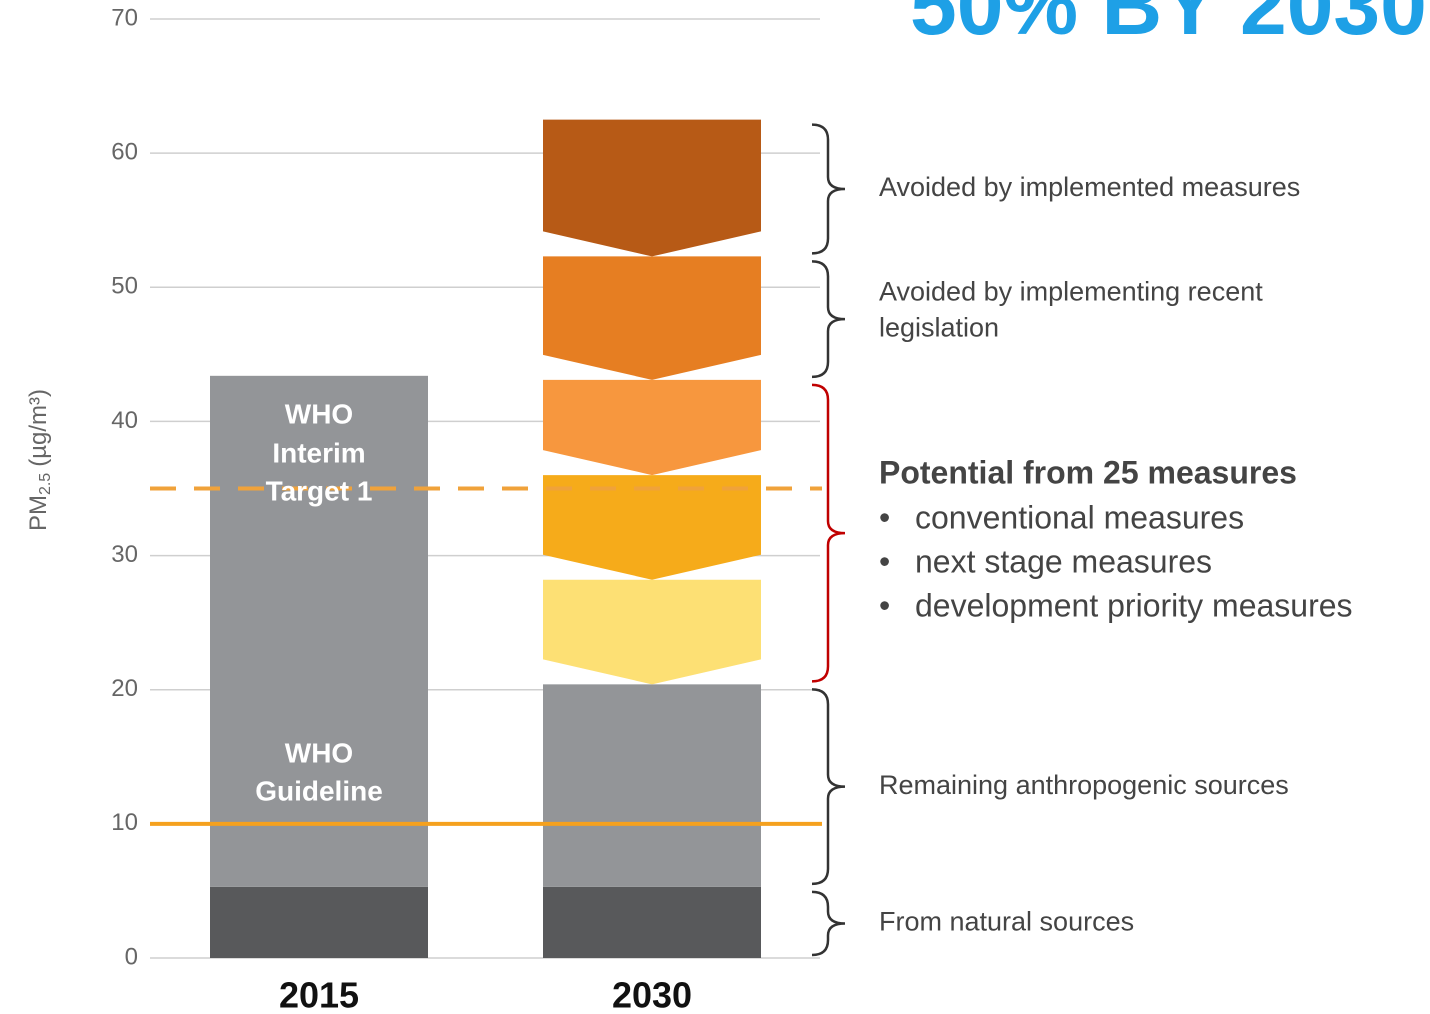 The width and height of the screenshot is (1430, 1014). I want to click on x-tick-label: 2030, so click(652, 994).